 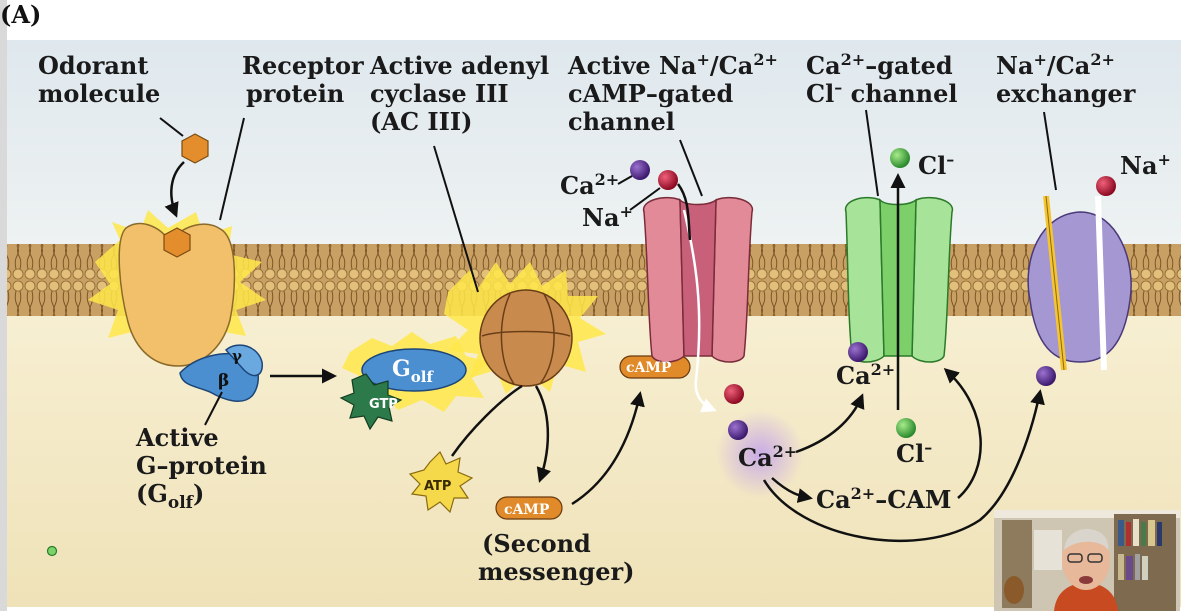 I want to click on ca-center-label: Ca2+, so click(x=768, y=457).